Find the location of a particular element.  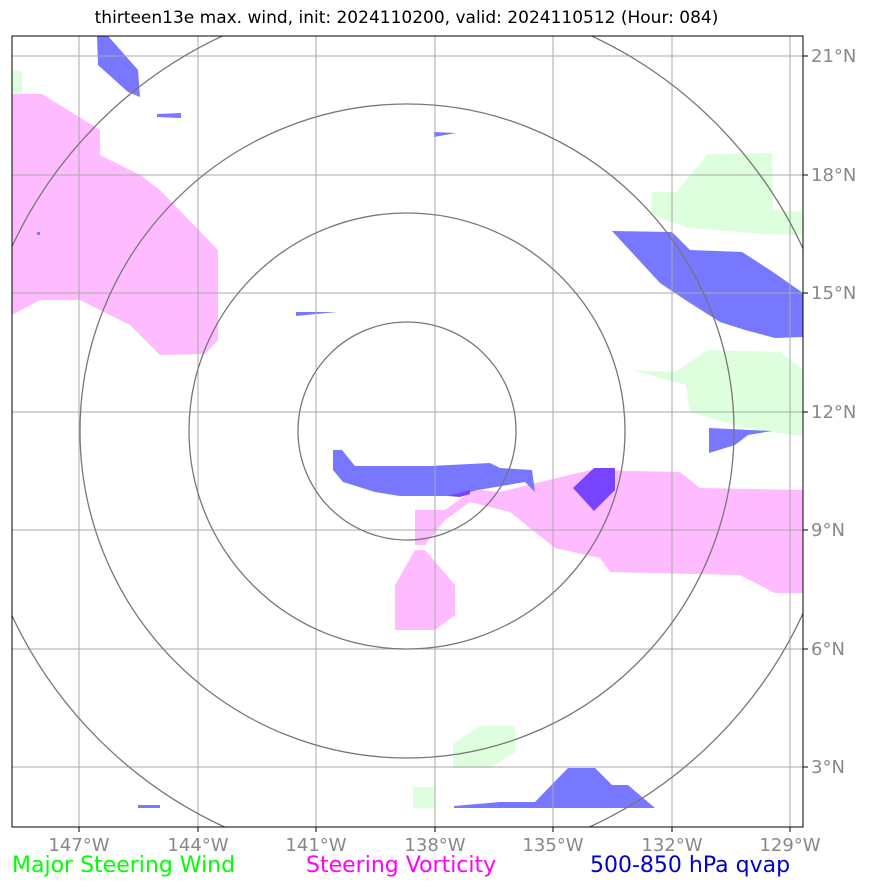

wind-area-east is located at coordinates (717, 393).